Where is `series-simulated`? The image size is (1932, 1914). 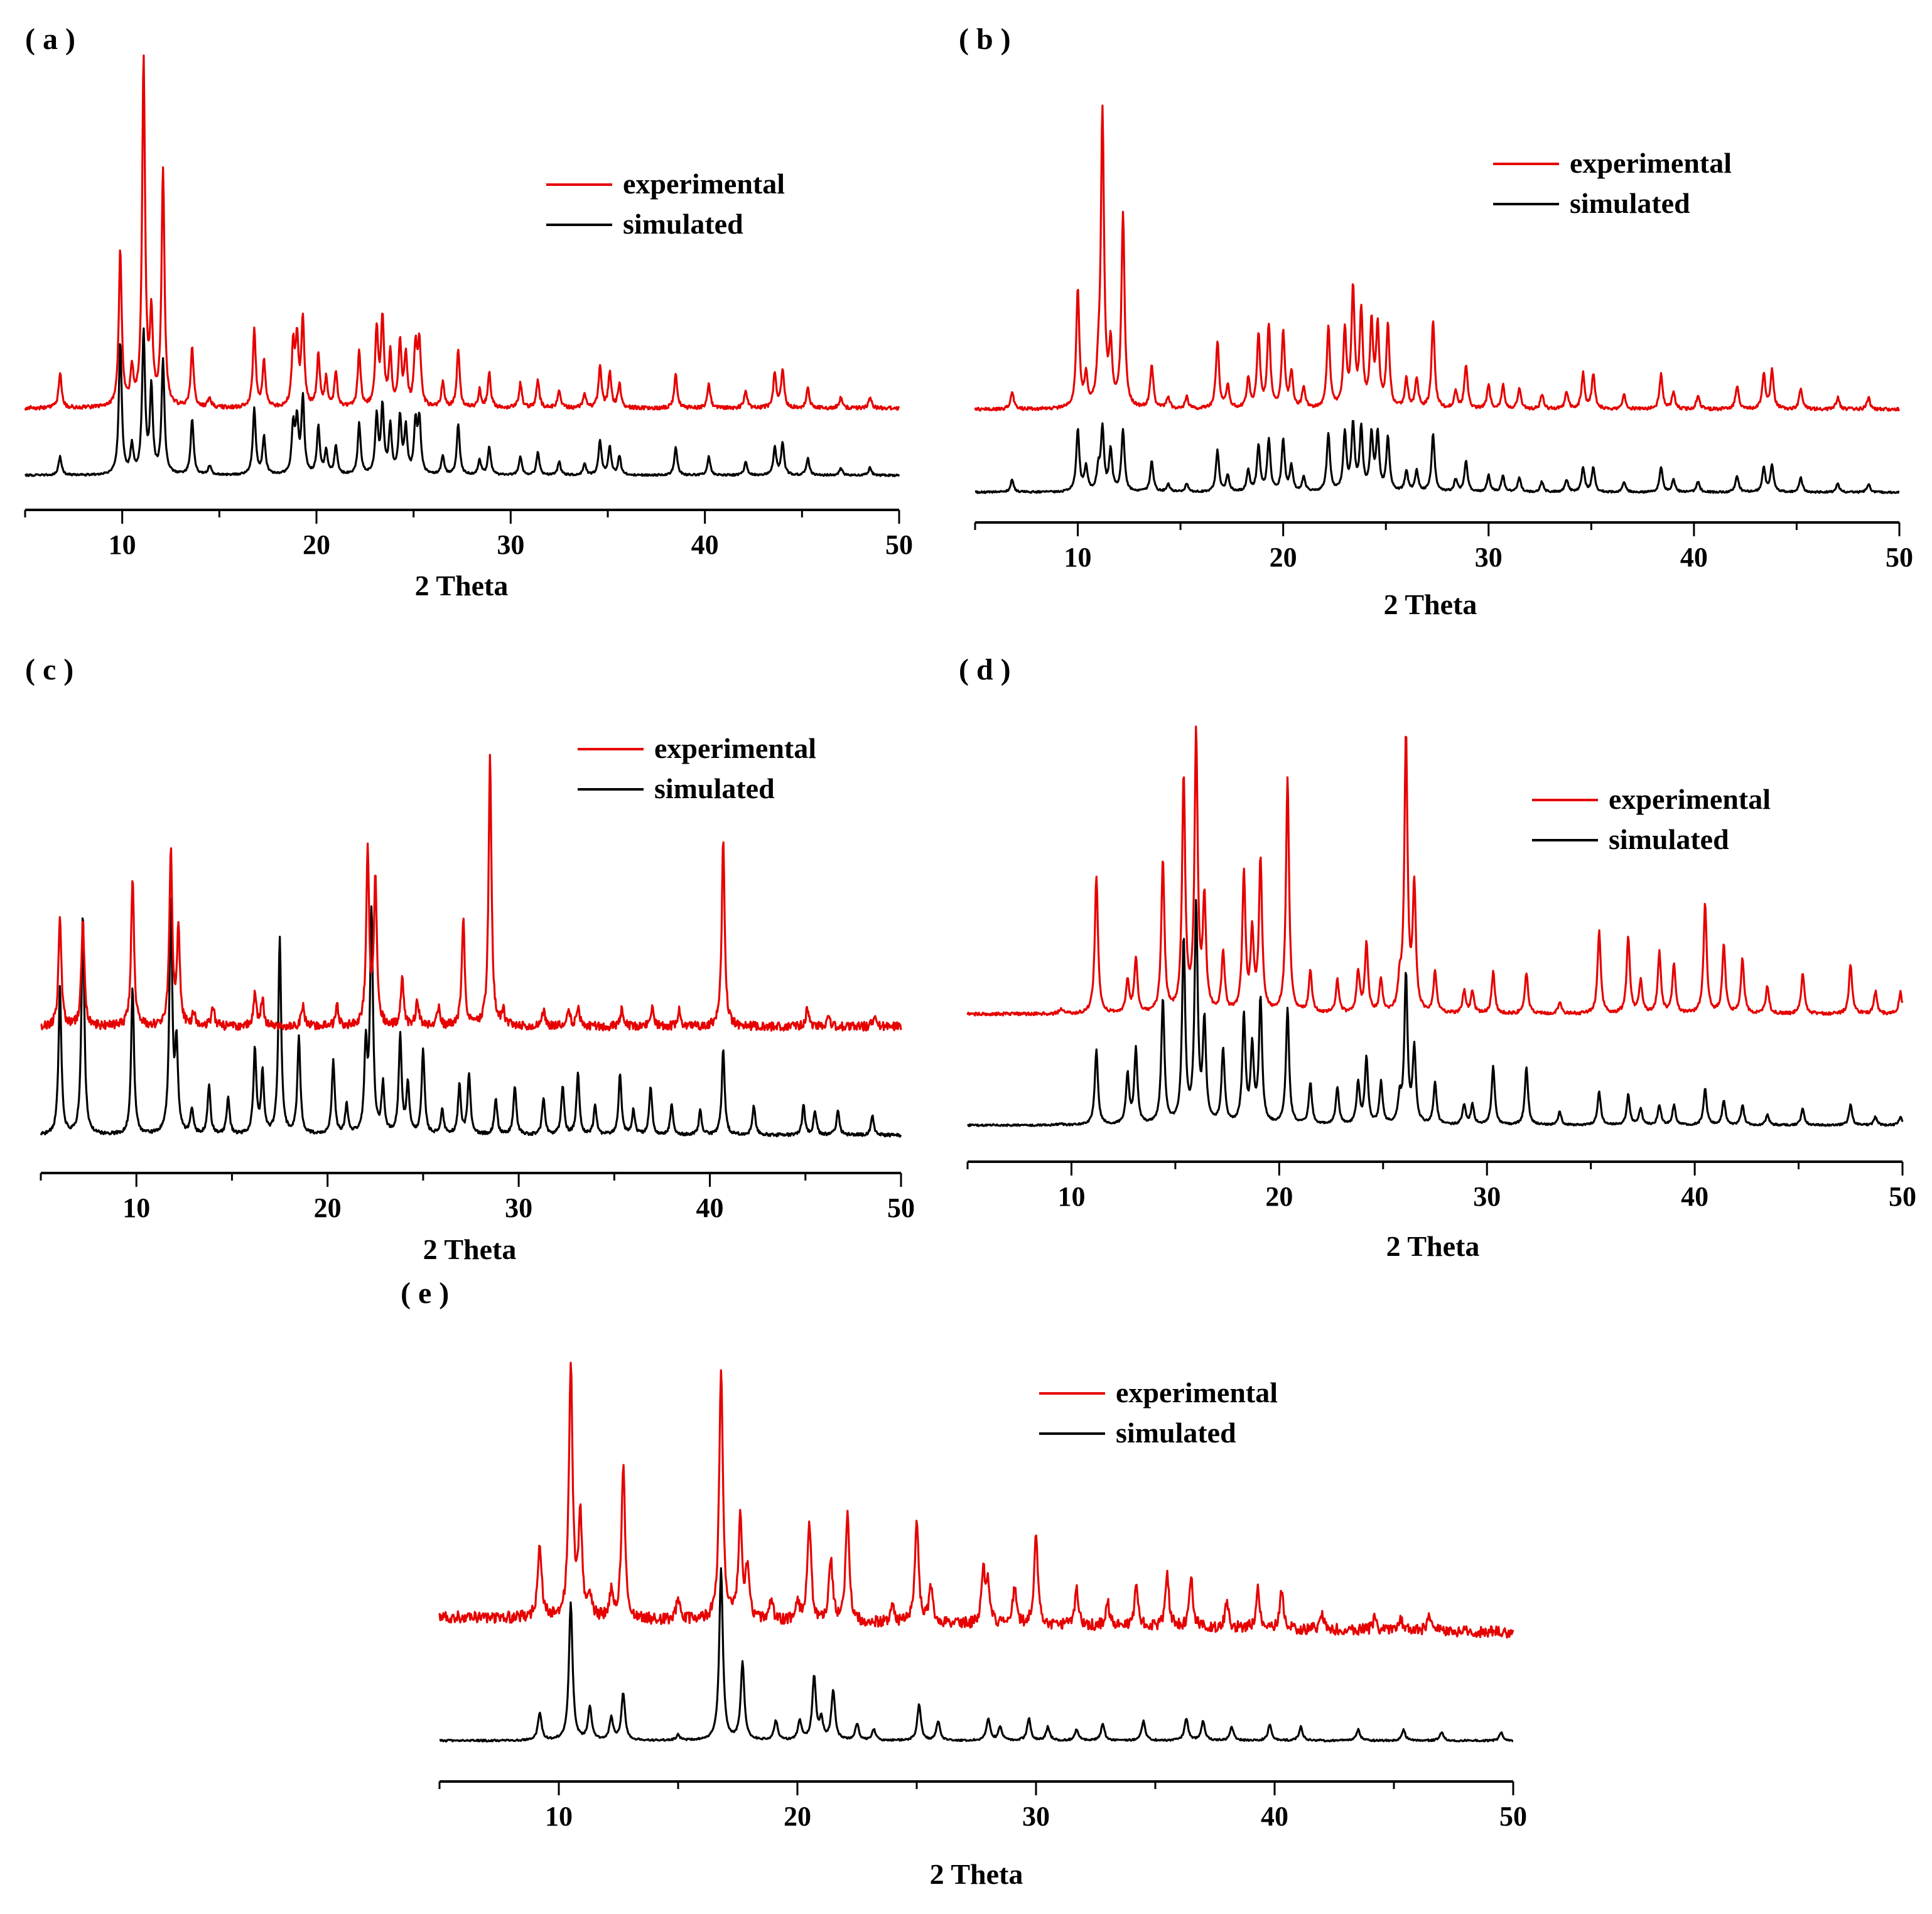 series-simulated is located at coordinates (462, 402).